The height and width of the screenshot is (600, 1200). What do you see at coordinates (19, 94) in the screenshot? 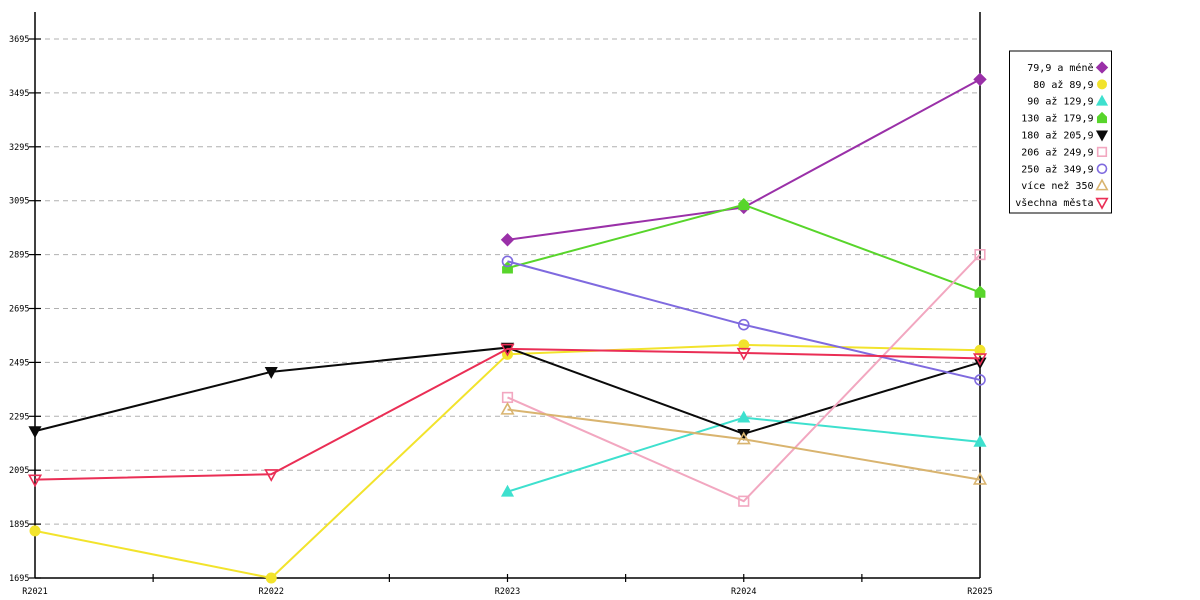
I see `y-tick-label: 3495` at bounding box center [19, 94].